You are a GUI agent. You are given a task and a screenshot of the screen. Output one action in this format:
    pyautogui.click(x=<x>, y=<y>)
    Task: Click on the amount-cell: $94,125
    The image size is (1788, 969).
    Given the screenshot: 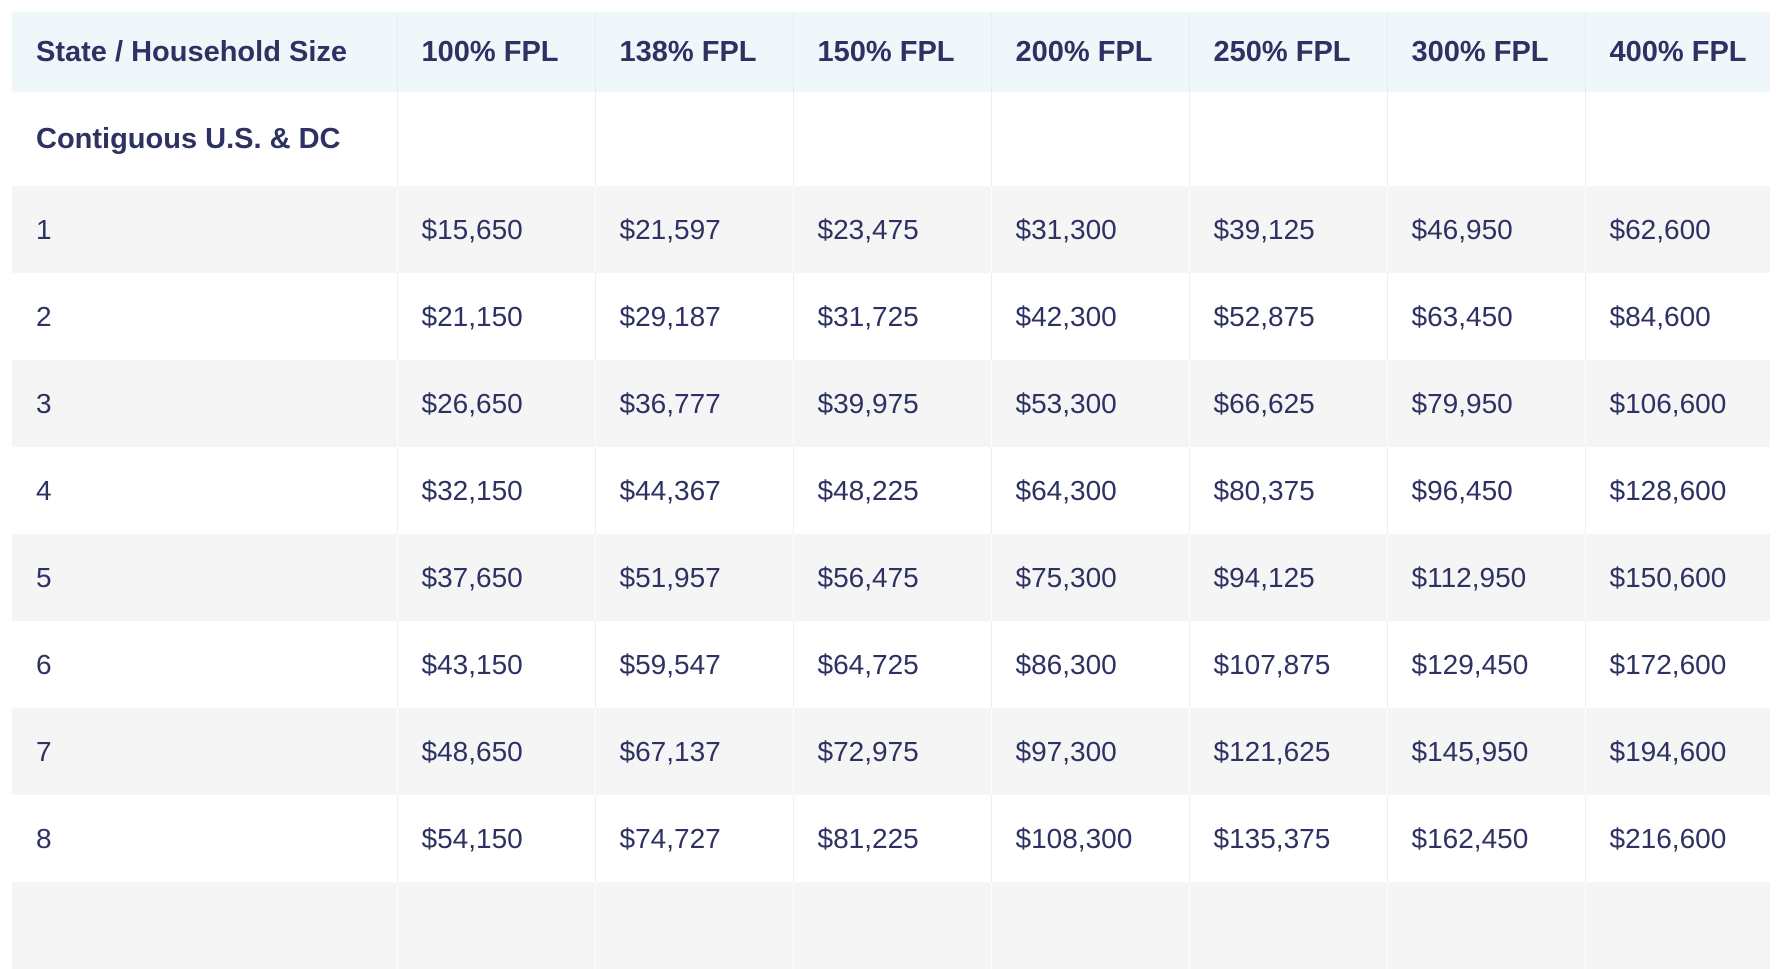 What is the action you would take?
    pyautogui.click(x=1288, y=577)
    